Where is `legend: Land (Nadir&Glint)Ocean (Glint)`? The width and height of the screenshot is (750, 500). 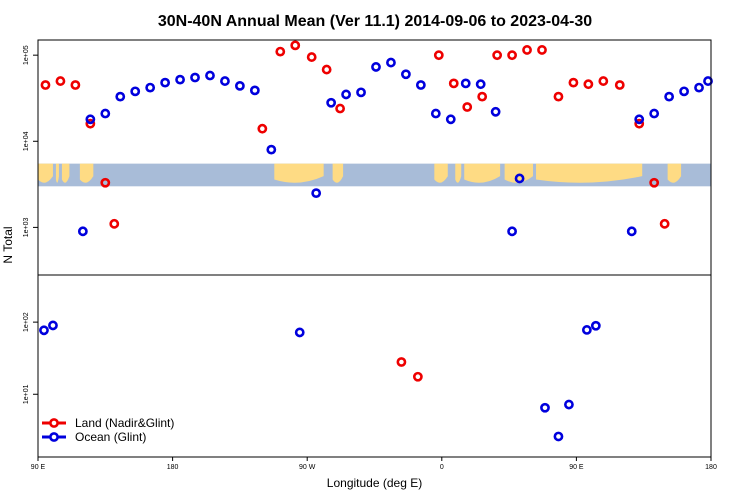
legend: Land (Nadir&Glint)Ocean (Glint) is located at coordinates (108, 430).